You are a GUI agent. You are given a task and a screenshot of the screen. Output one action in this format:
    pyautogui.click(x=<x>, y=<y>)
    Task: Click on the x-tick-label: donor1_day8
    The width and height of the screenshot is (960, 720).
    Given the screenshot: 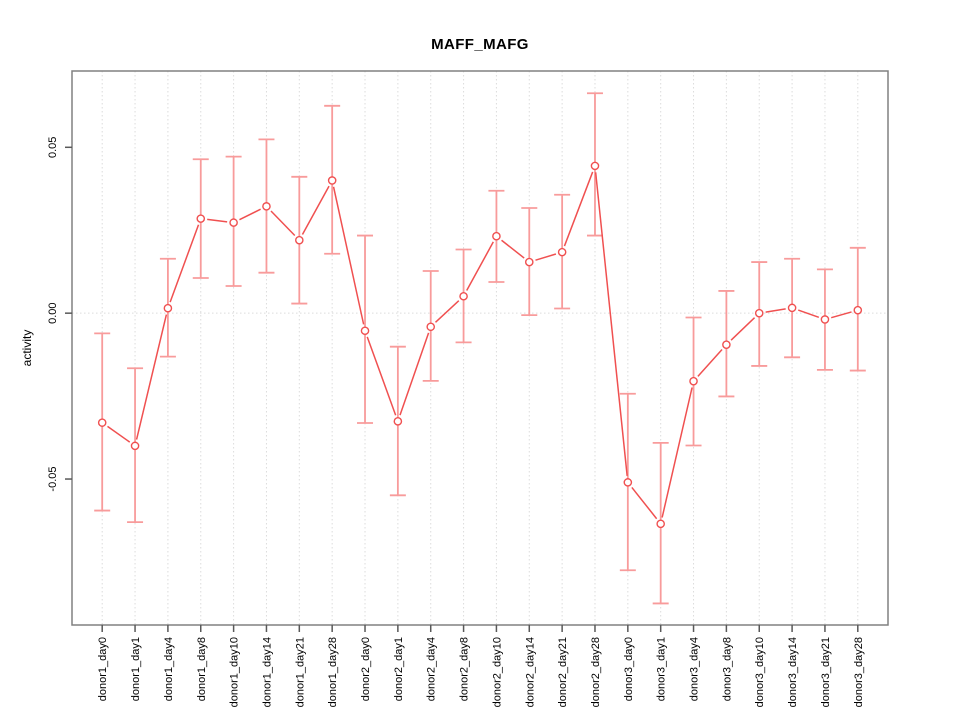 What is the action you would take?
    pyautogui.click(x=202, y=669)
    